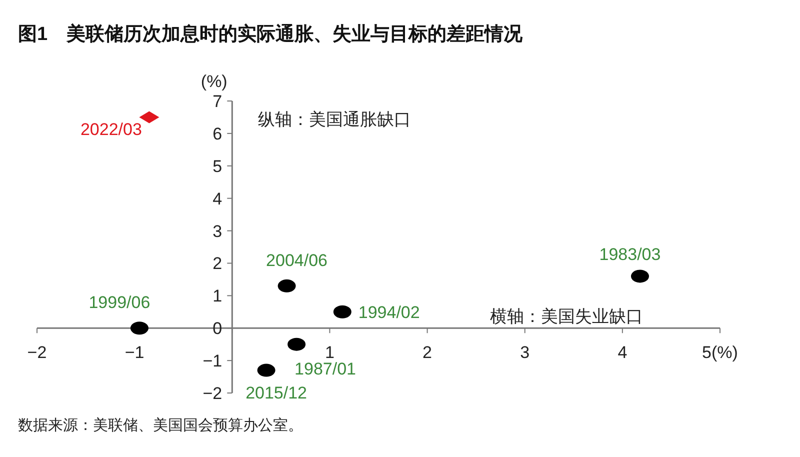  What do you see at coordinates (427, 352) in the screenshot?
I see `x-tick-label: 2` at bounding box center [427, 352].